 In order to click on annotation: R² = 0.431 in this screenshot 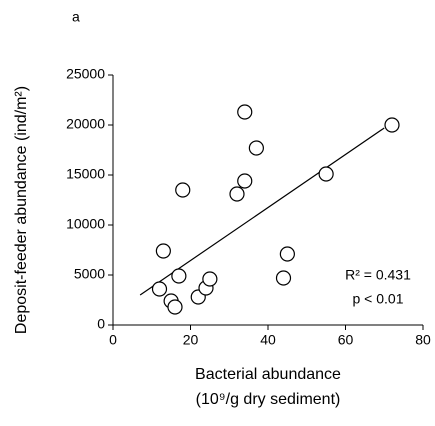, I will do `click(378, 275)`.